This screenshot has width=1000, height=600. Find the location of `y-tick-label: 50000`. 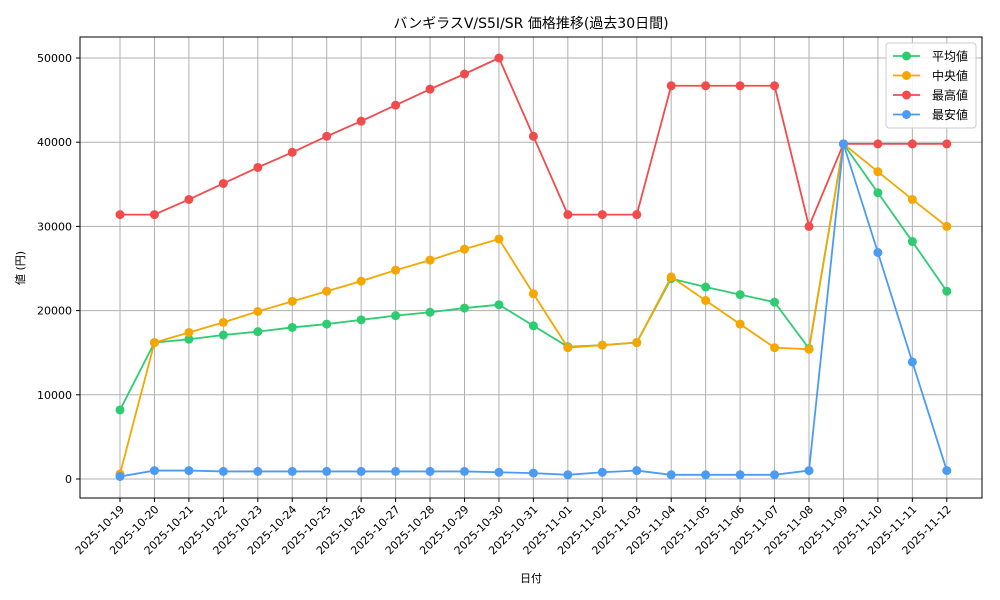

y-tick-label: 50000 is located at coordinates (54, 58).